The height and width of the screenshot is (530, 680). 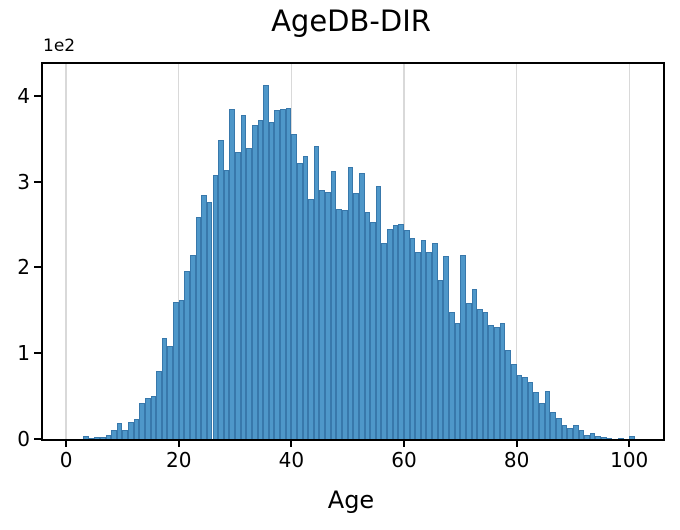 What do you see at coordinates (404, 460) in the screenshot?
I see `x-tick-label: 60` at bounding box center [404, 460].